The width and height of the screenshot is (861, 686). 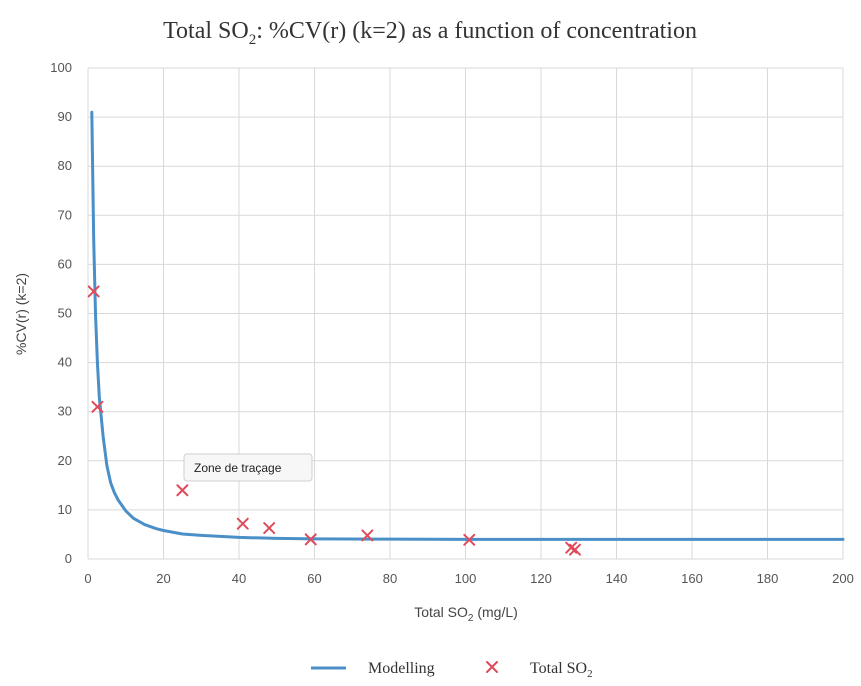 What do you see at coordinates (65, 460) in the screenshot?
I see `y-tick-label: 20` at bounding box center [65, 460].